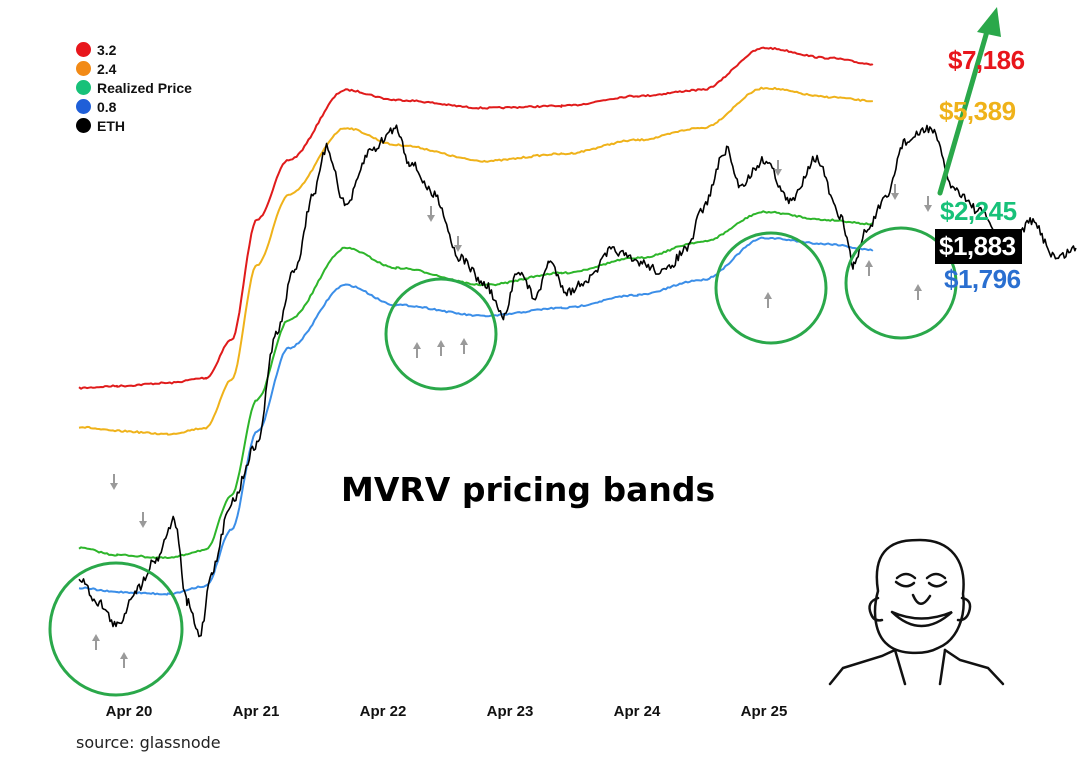 The width and height of the screenshot is (1080, 767). I want to click on legend-item: Realized Price, so click(134, 87).